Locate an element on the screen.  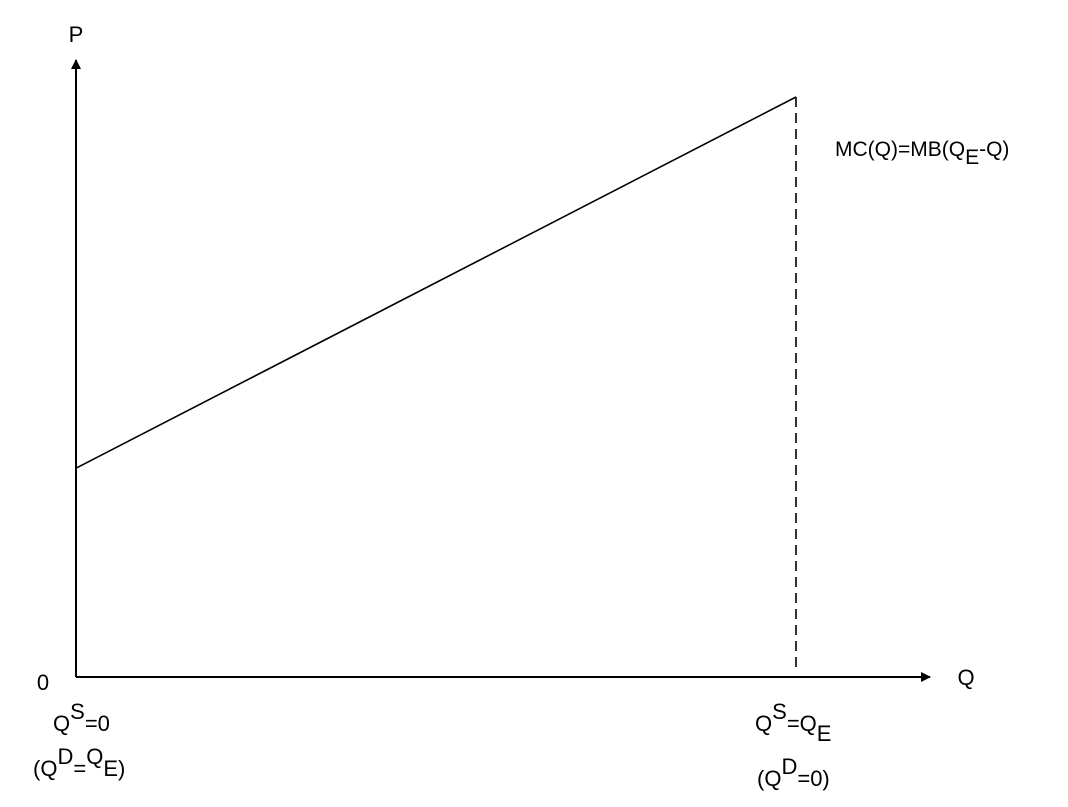
x-annotation-left-line1: QS=0 is located at coordinates (81, 717).